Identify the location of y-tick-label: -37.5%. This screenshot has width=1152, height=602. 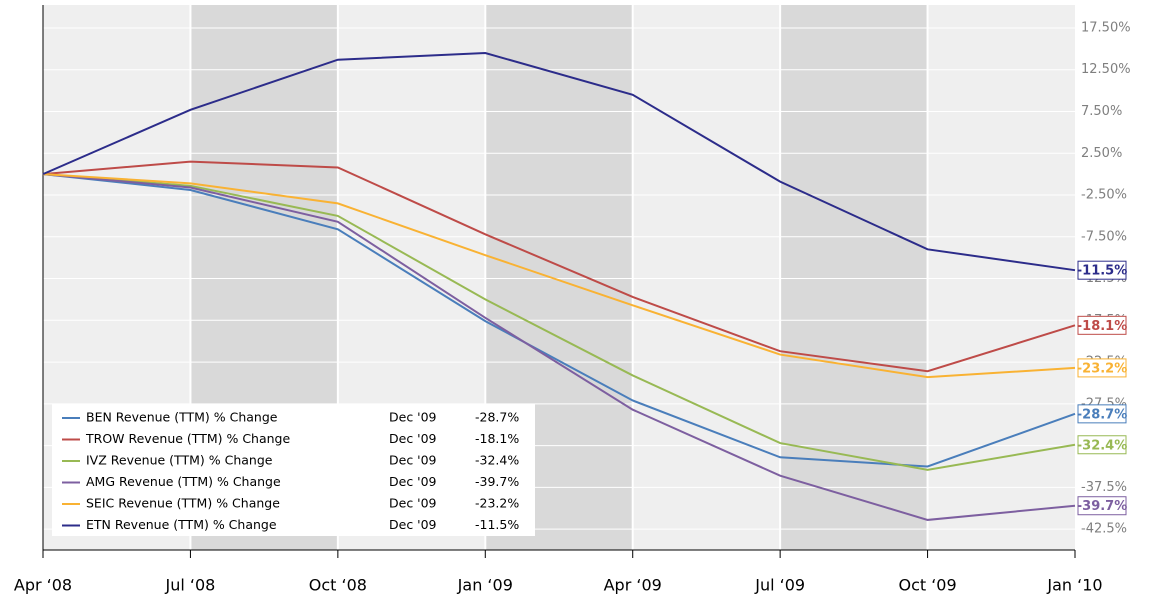
(1104, 487).